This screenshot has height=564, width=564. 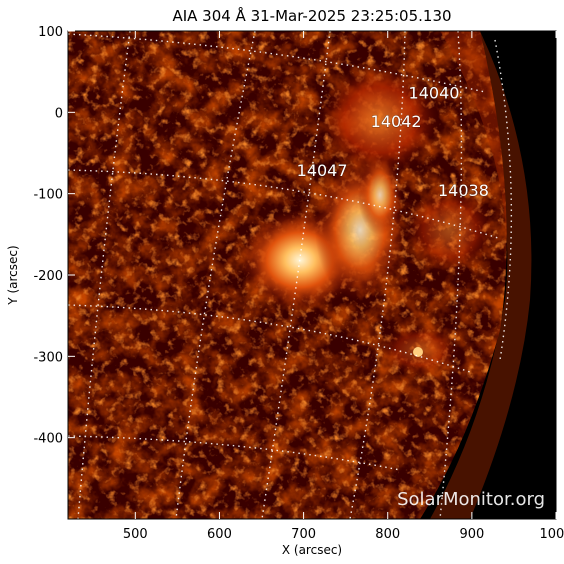 I want to click on y-axis-label: Y (arcsec), so click(x=13, y=275).